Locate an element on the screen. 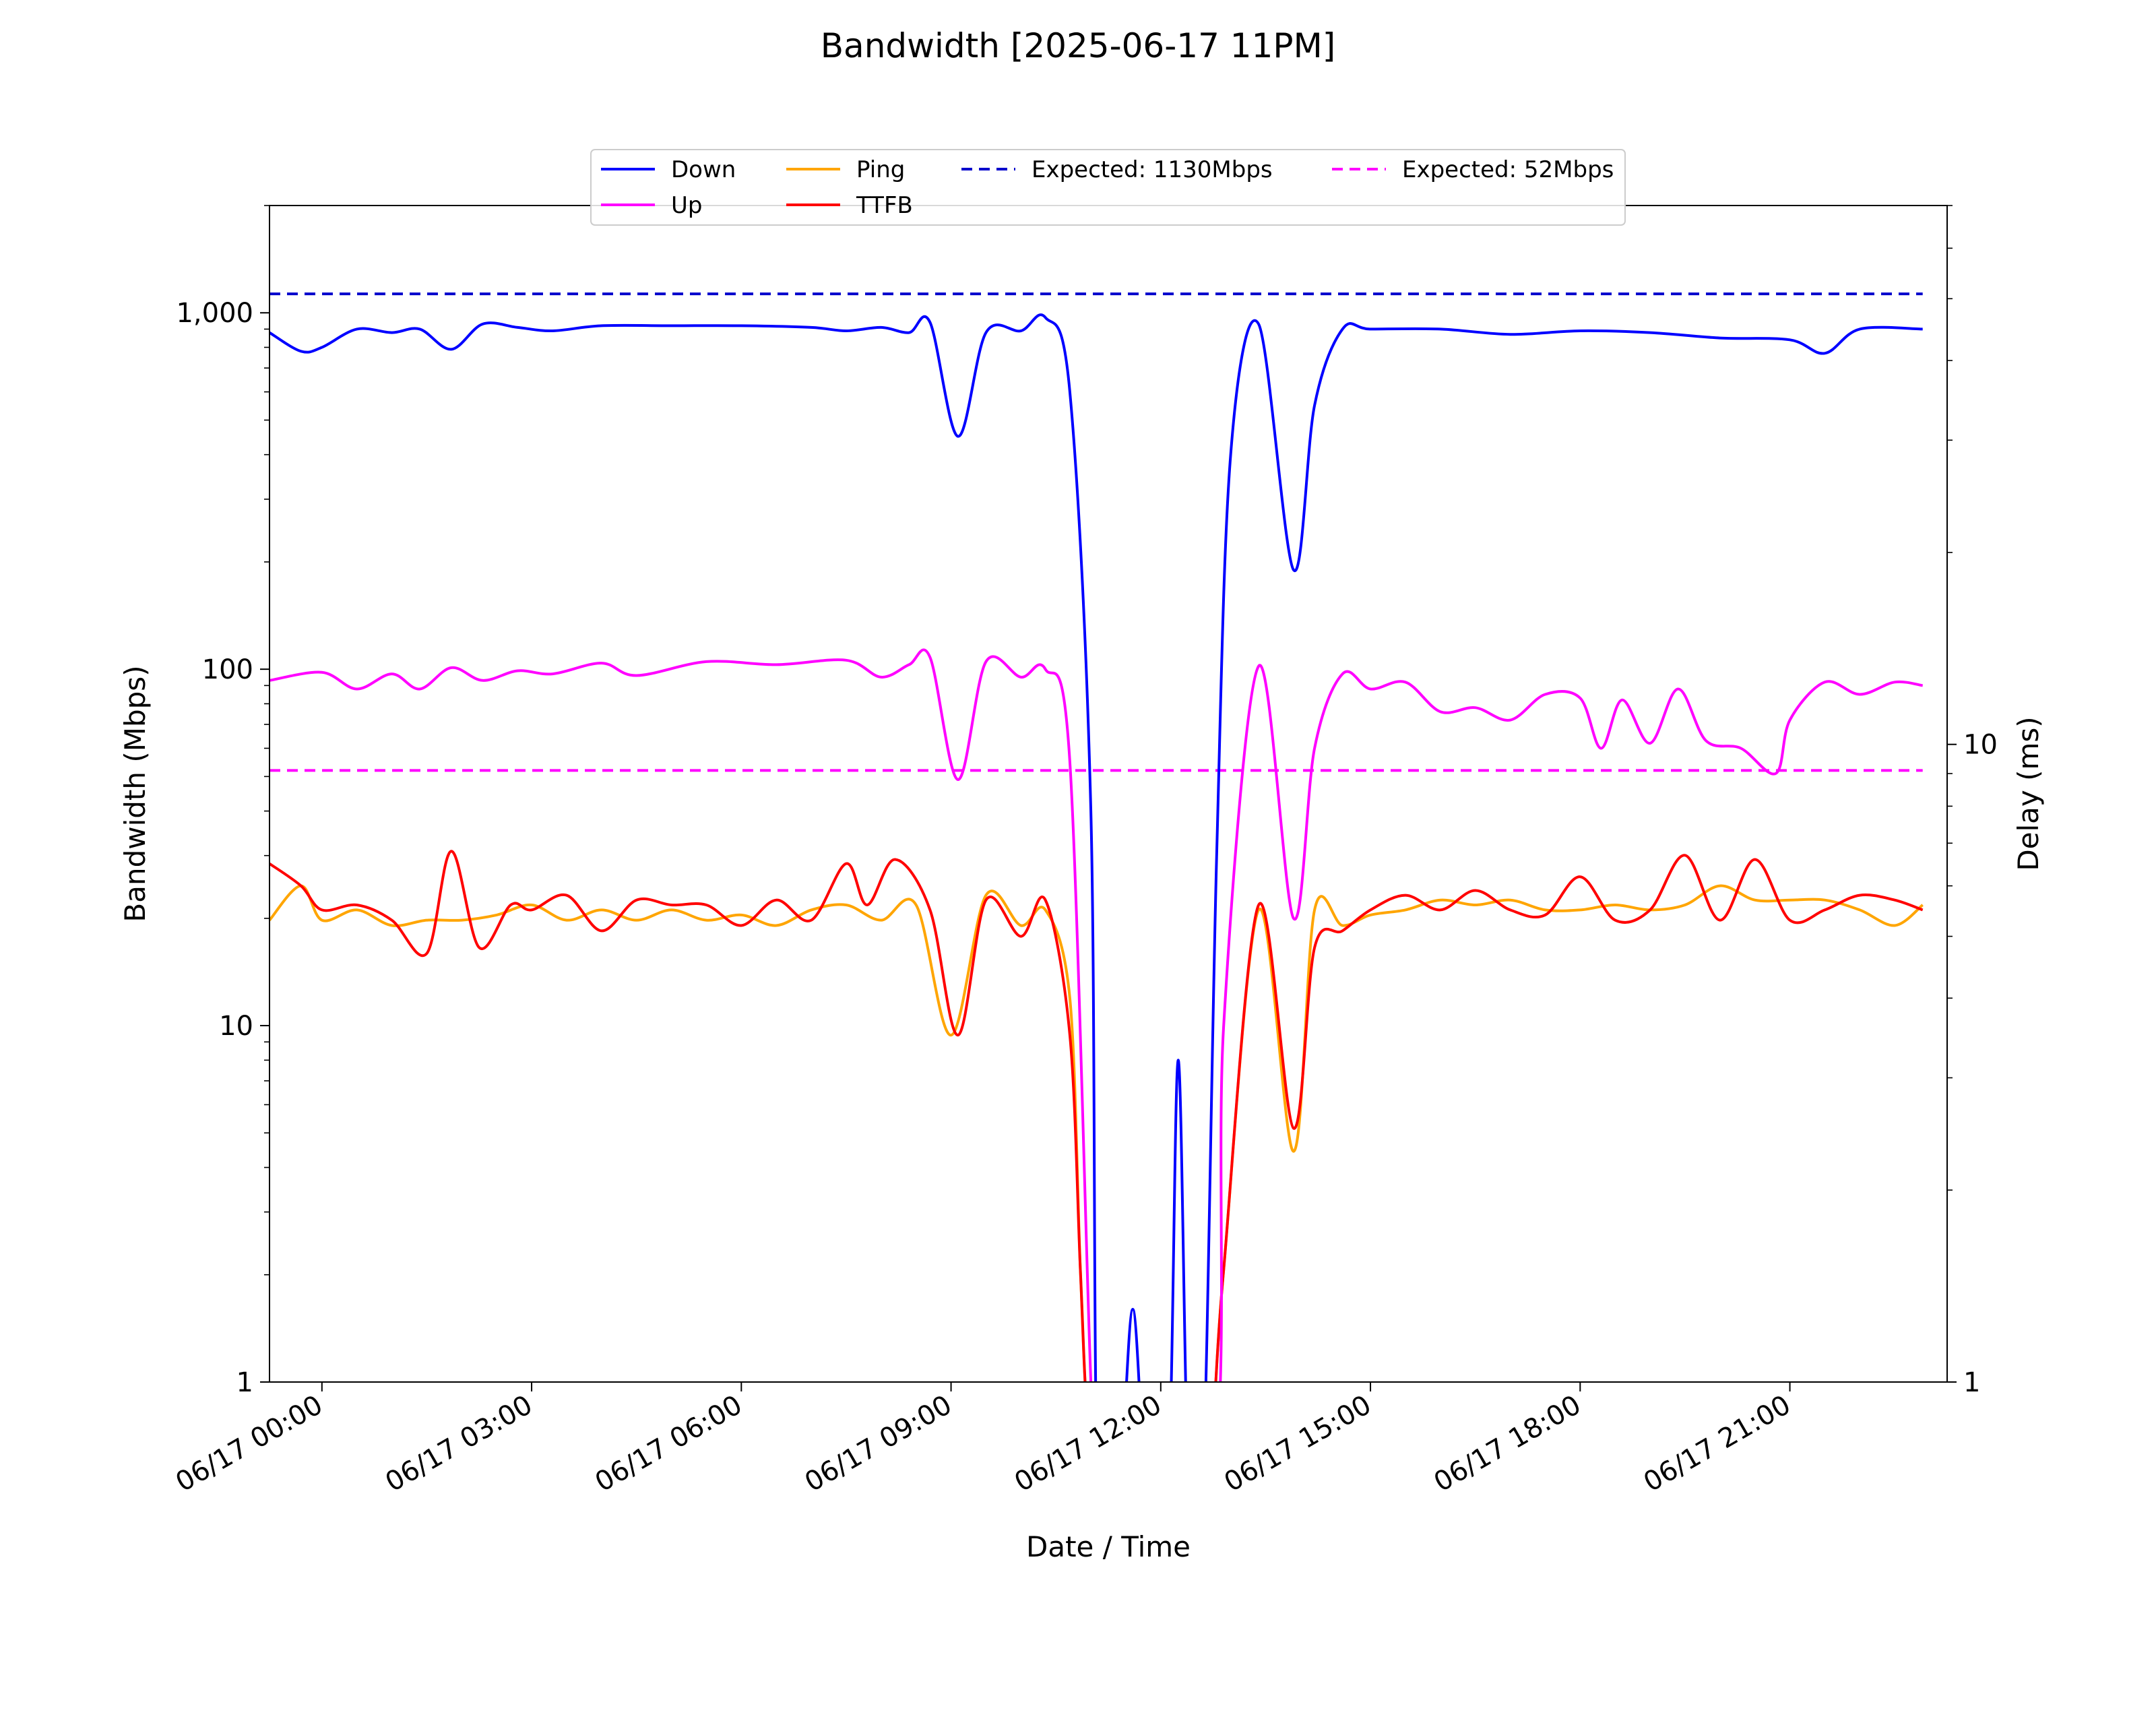 This screenshot has width=2156, height=1725. legend-label-down: Down is located at coordinates (703, 169).